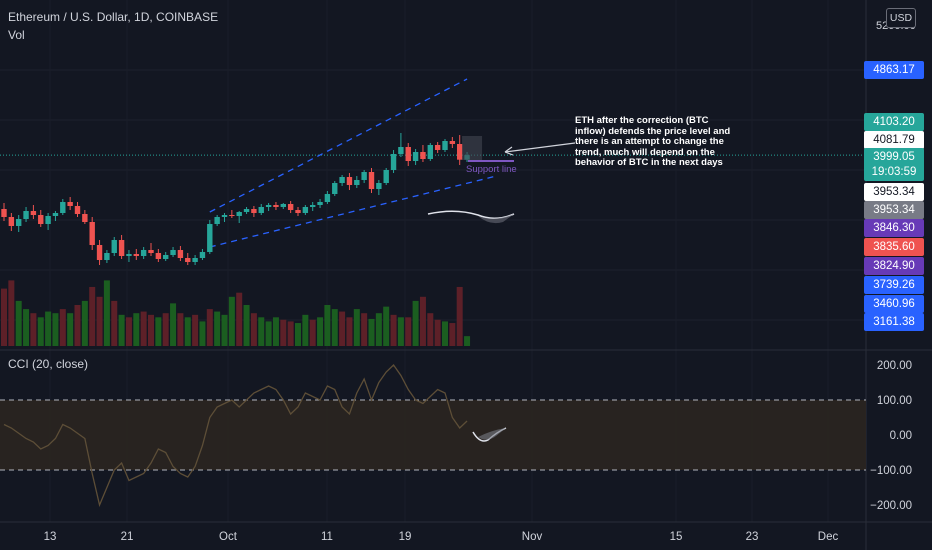 This screenshot has width=932, height=550. What do you see at coordinates (891, 506) in the screenshot?
I see `cci-tick-label: −200.00` at bounding box center [891, 506].